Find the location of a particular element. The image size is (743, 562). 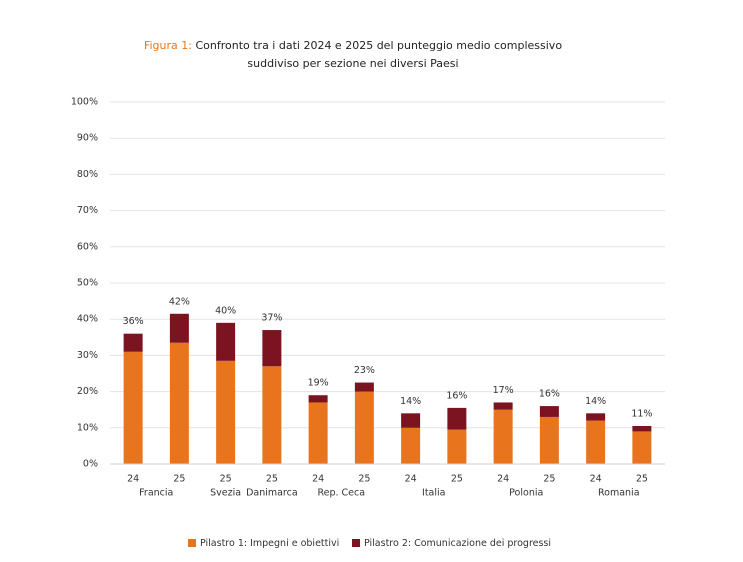

legend-label: Pilastro 1: Impegni e obiettivi is located at coordinates (269, 543).